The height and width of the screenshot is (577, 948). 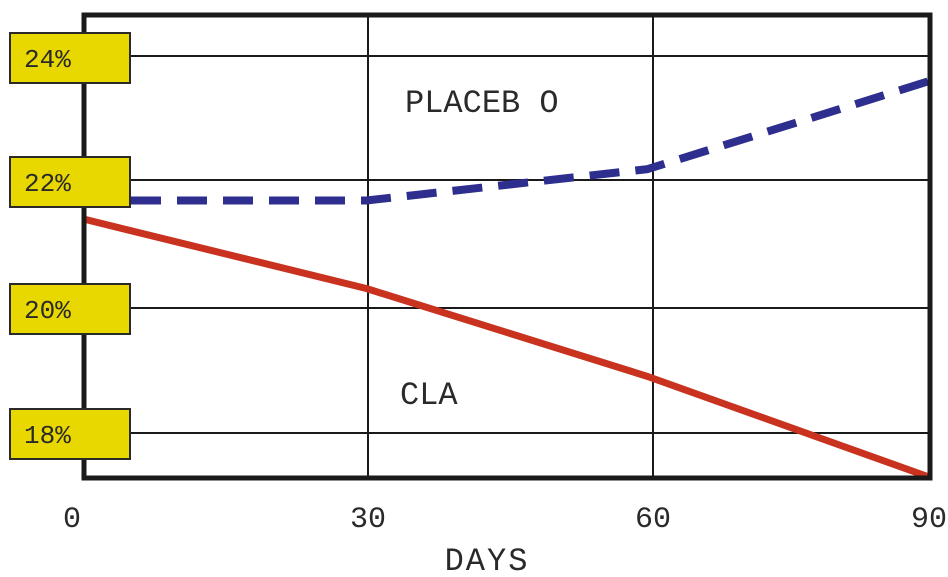 I want to click on x-tick-label-60: 60, so click(x=653, y=520).